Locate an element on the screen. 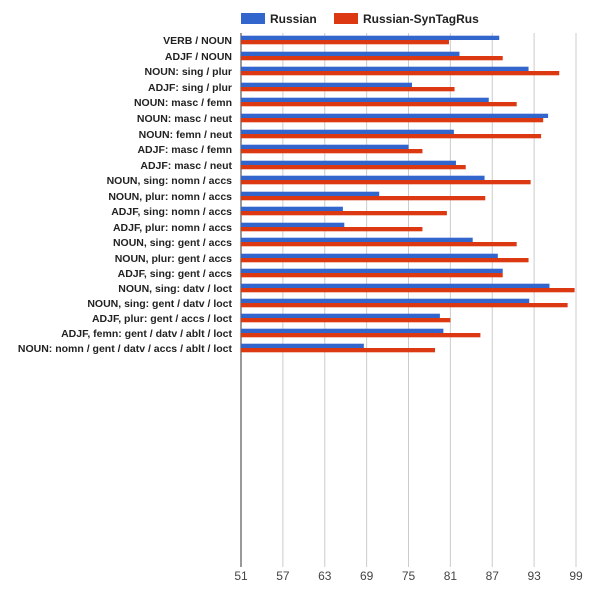  category-label: NOUN, plur: nomn / accs is located at coordinates (170, 197).